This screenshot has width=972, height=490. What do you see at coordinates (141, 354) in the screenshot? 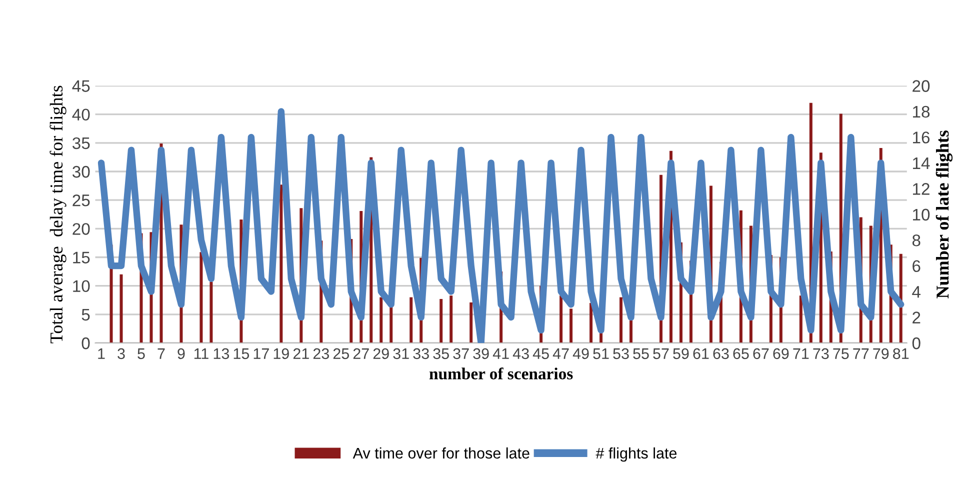
I see `x-tick-label: 5` at bounding box center [141, 354].